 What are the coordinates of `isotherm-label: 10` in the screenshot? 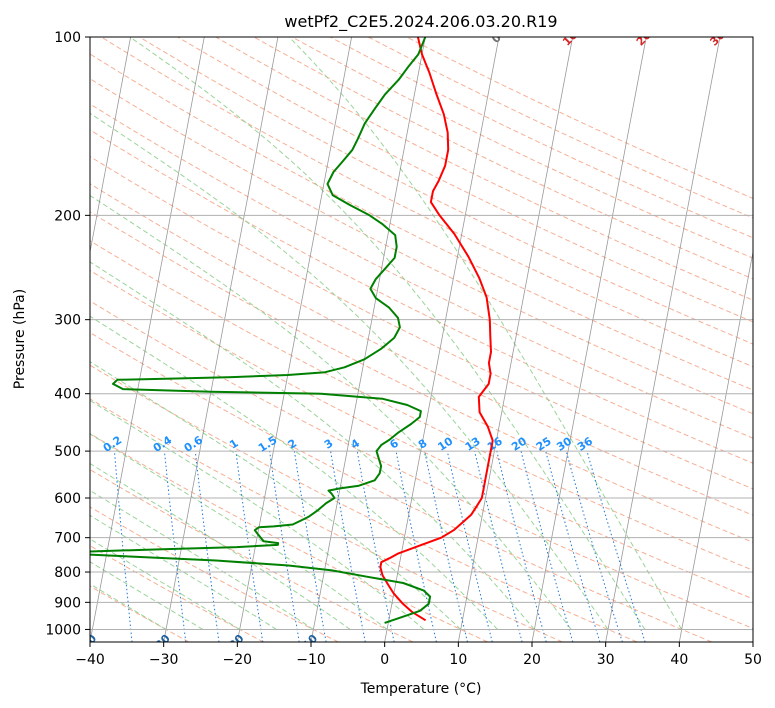 It's located at (570, 38).